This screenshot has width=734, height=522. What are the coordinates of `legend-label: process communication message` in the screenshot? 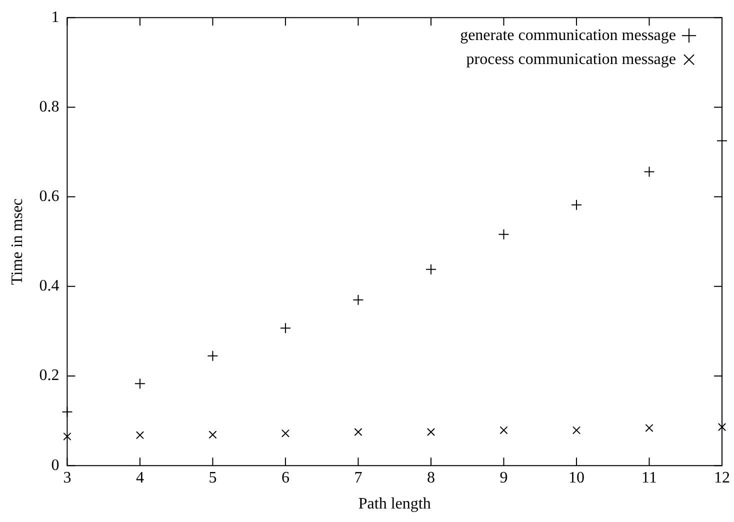 It's located at (571, 59).